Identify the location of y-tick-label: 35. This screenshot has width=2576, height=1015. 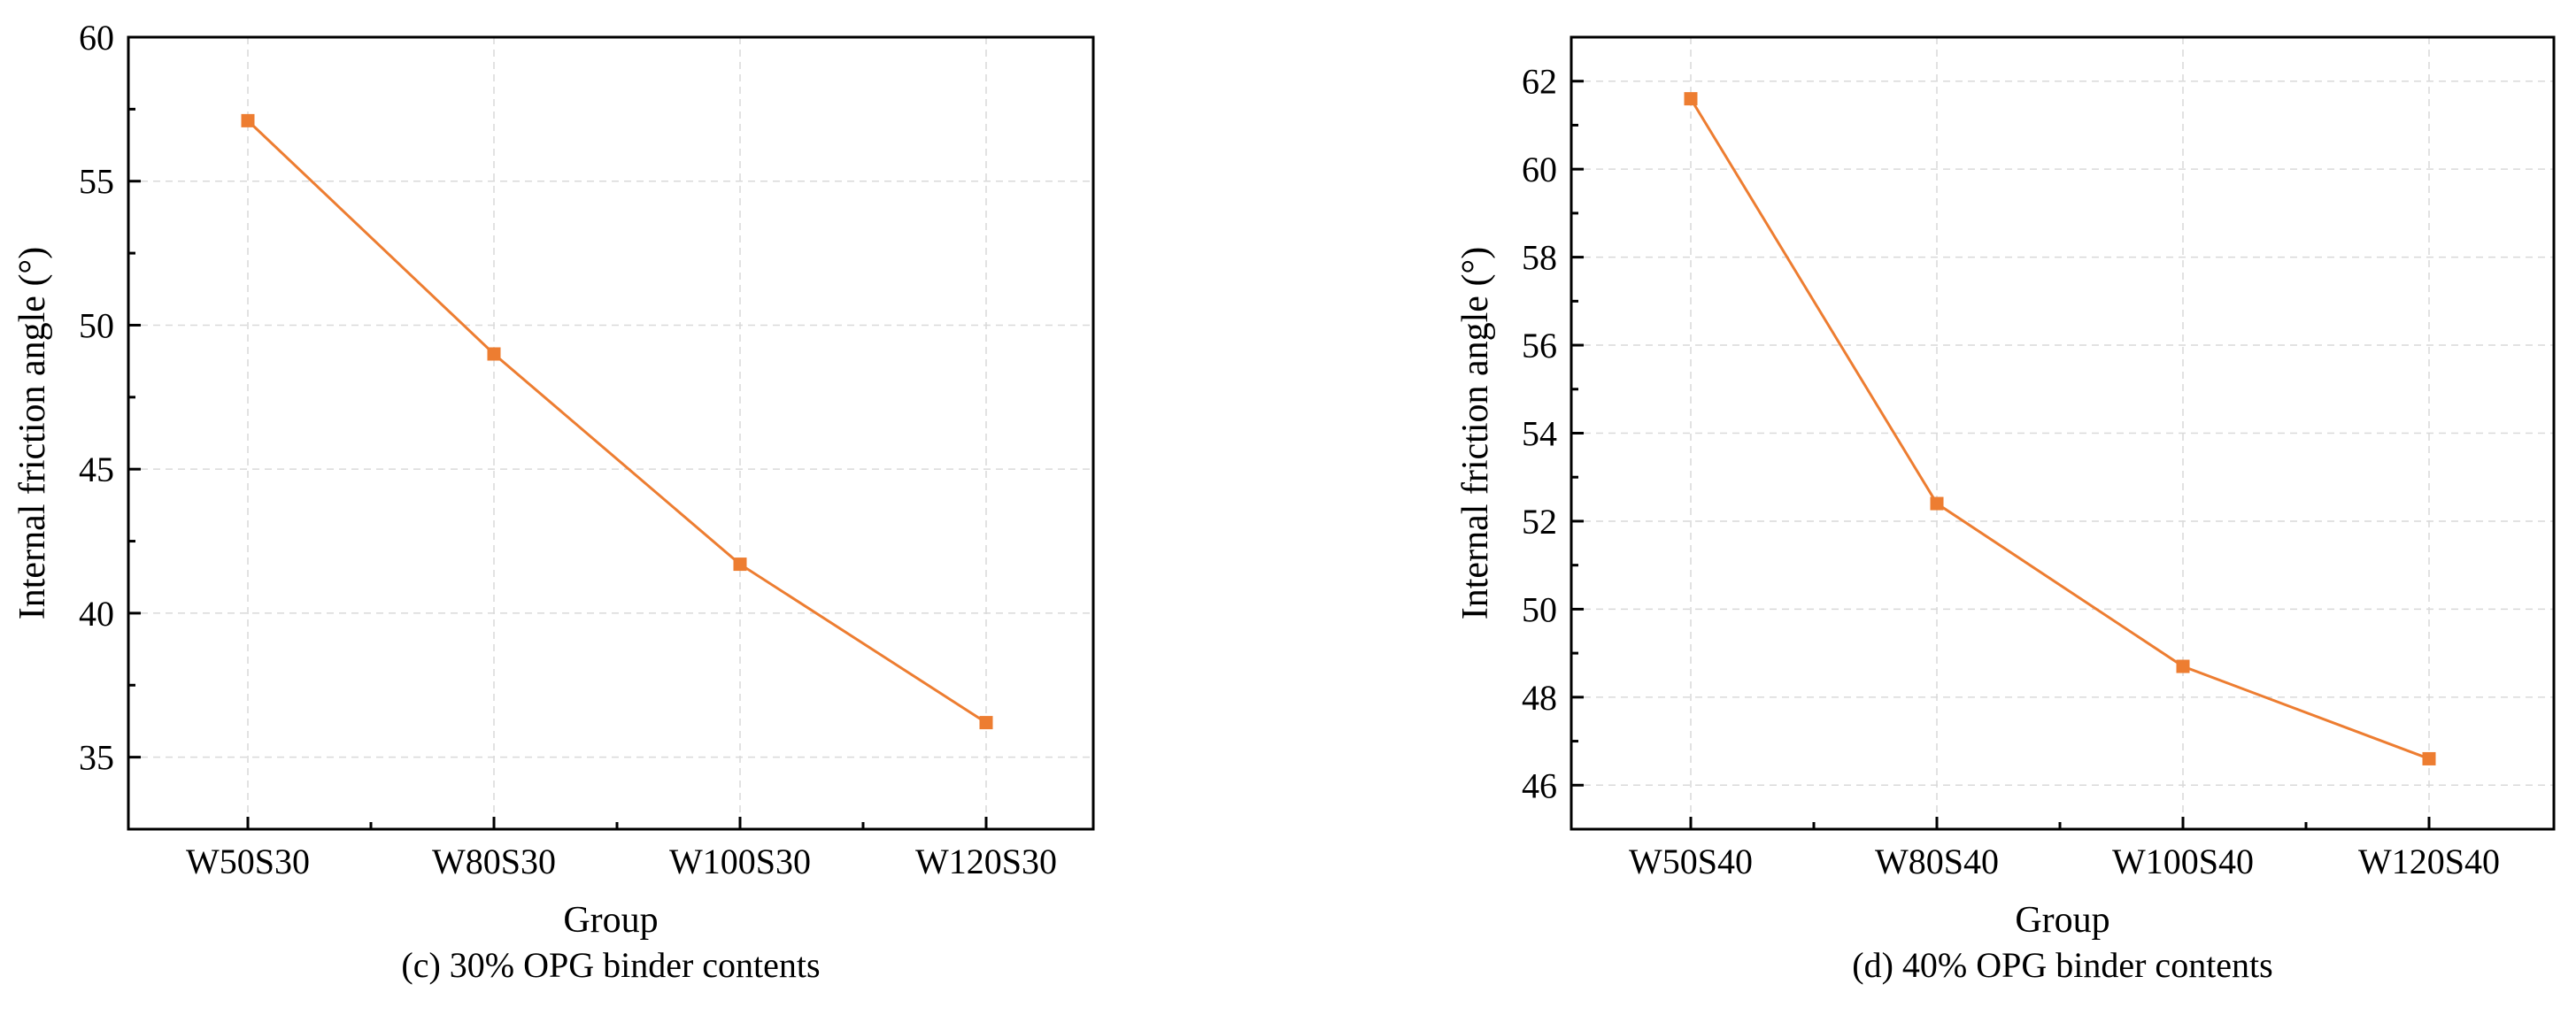
(96, 758).